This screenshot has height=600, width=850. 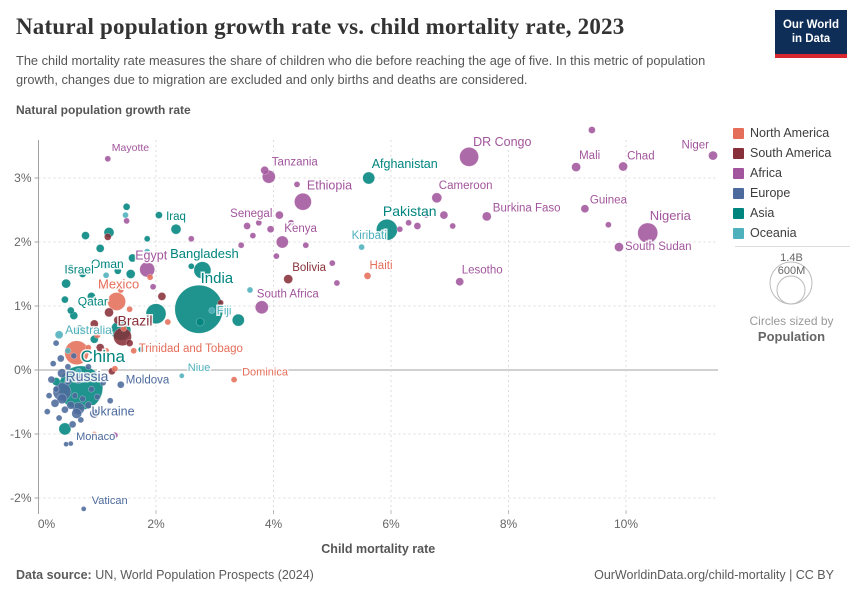 I want to click on point-india, so click(x=199, y=309).